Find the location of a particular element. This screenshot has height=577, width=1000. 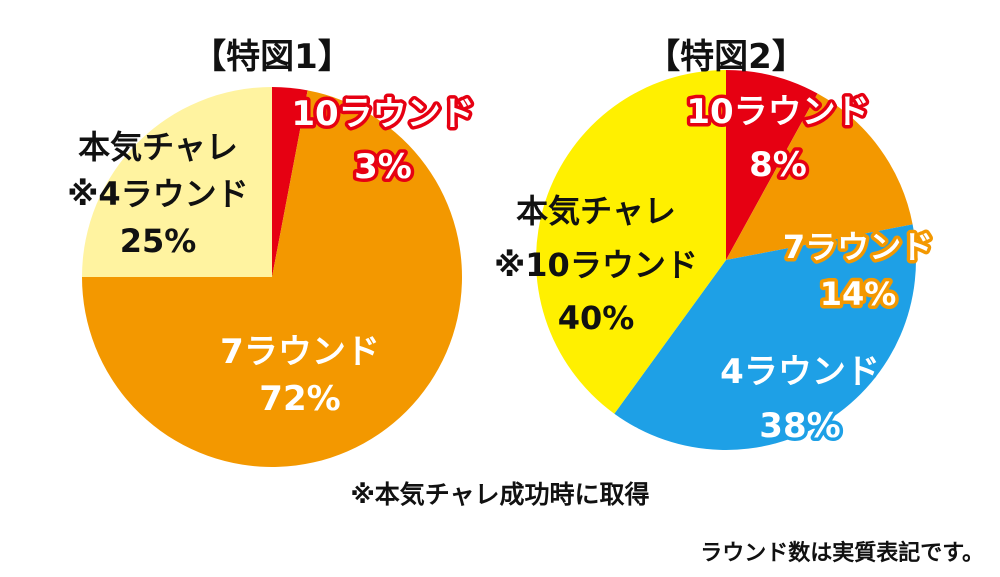

disclaimer: ラウンド数は実質表記です。 is located at coordinates (842, 553).